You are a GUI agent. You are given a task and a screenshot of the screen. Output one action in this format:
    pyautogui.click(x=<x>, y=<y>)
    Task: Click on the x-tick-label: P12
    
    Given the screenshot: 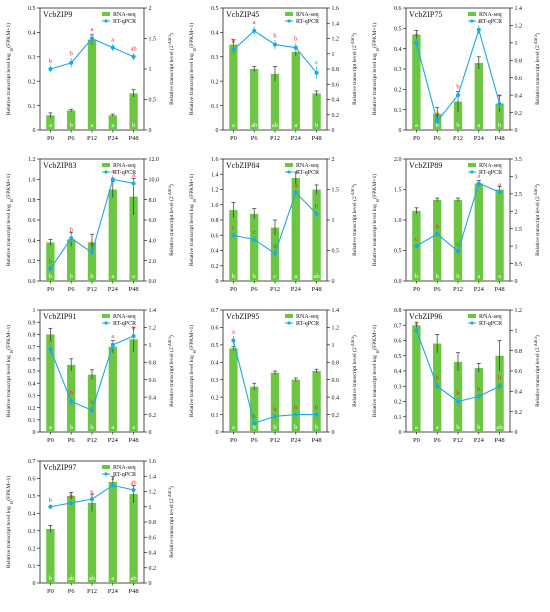 What is the action you would take?
    pyautogui.click(x=92, y=138)
    